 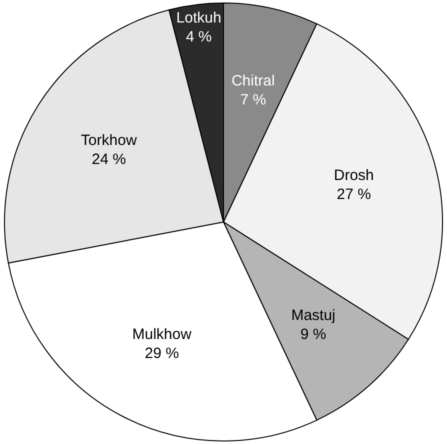 What do you see at coordinates (108, 141) in the screenshot?
I see `slice-label: Torkhow` at bounding box center [108, 141].